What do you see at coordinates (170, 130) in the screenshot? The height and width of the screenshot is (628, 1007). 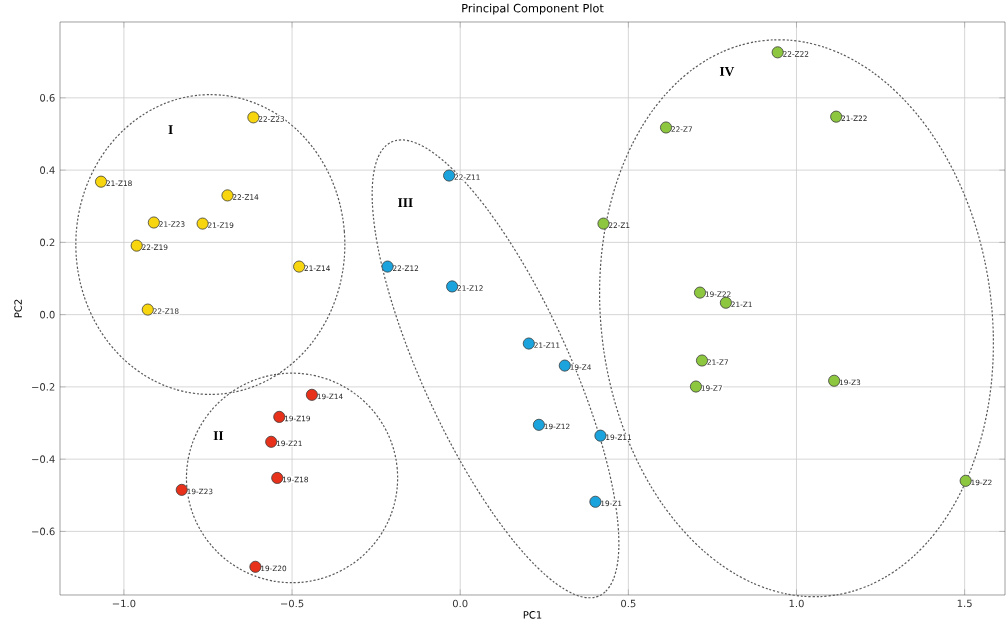 I see `annotation: I` at bounding box center [170, 130].